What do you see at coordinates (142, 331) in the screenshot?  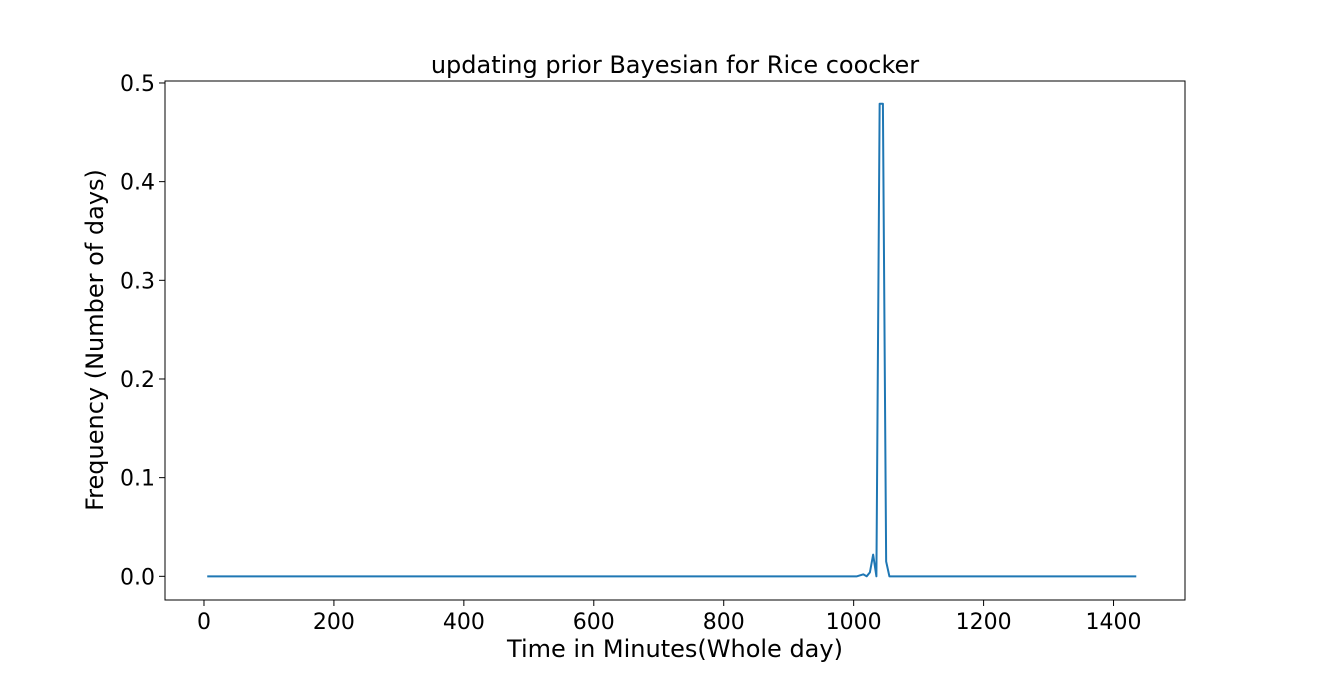 I see `y-axis-ticks: 0.0 0.1 0.2 0.3 0.4 0.5` at bounding box center [142, 331].